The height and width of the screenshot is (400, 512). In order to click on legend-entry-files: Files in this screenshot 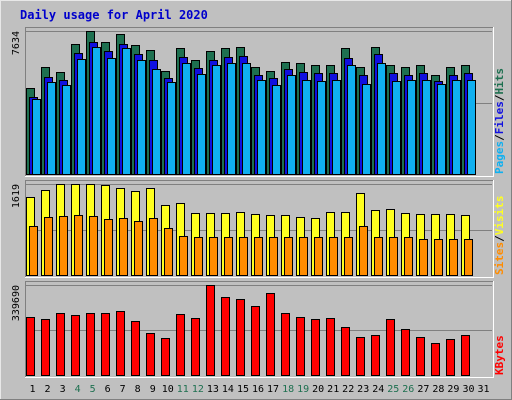, I will do `click(499, 117)`.